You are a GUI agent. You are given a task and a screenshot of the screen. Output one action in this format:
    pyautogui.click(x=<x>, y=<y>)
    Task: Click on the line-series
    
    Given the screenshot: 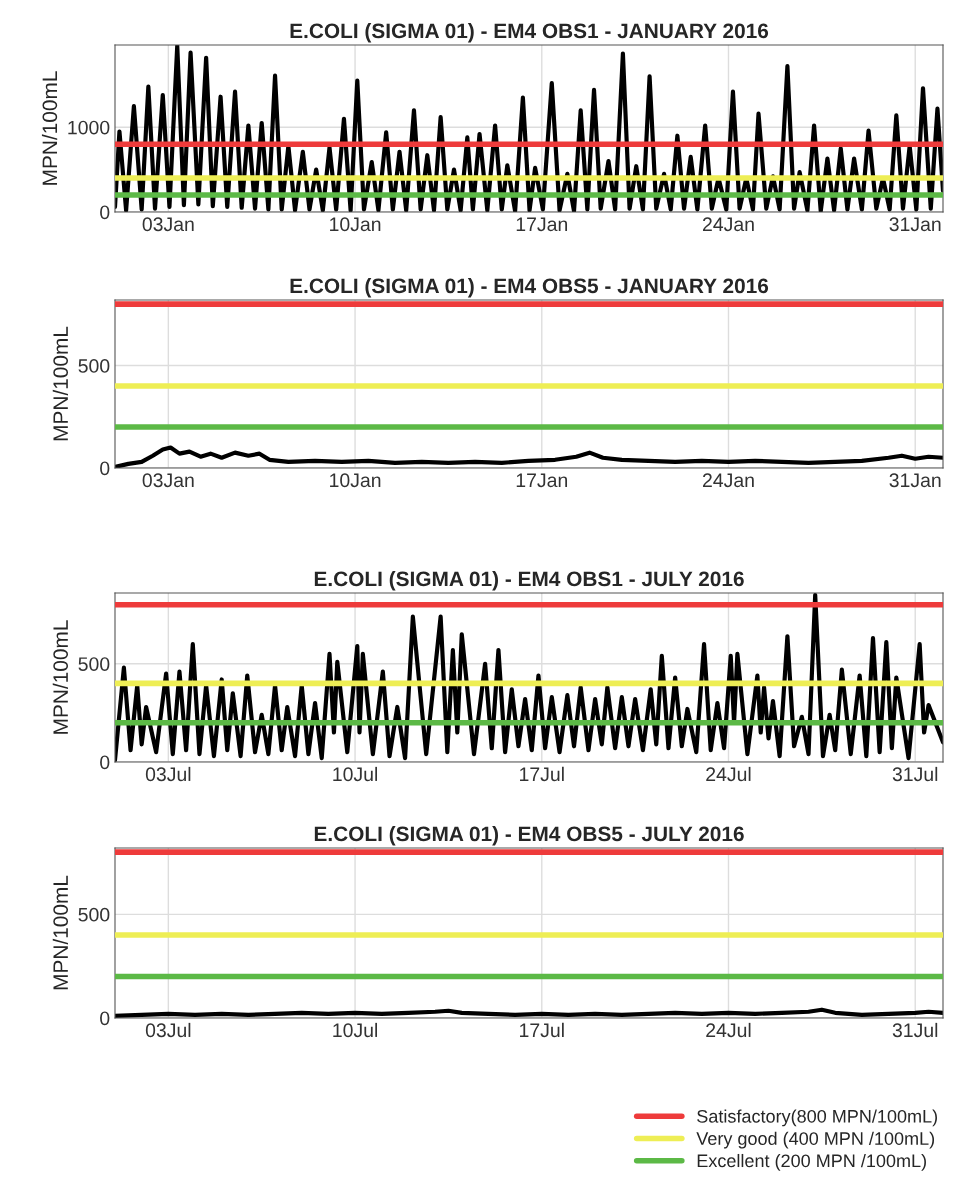 What is the action you would take?
    pyautogui.click(x=529, y=677)
    